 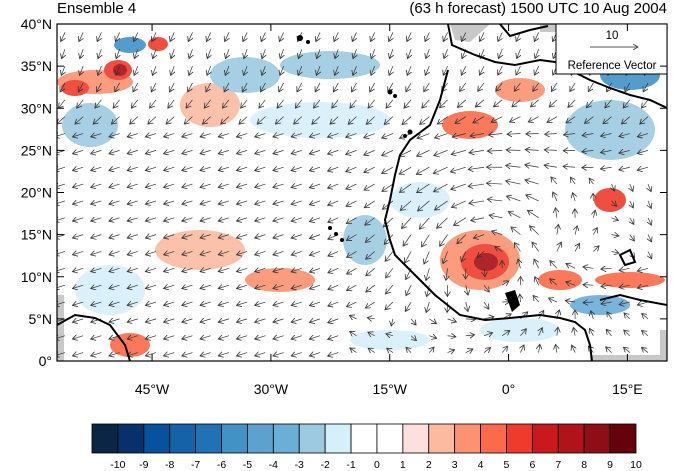 What do you see at coordinates (633, 299) in the screenshot?
I see `gulf-of-guinea-coastline` at bounding box center [633, 299].